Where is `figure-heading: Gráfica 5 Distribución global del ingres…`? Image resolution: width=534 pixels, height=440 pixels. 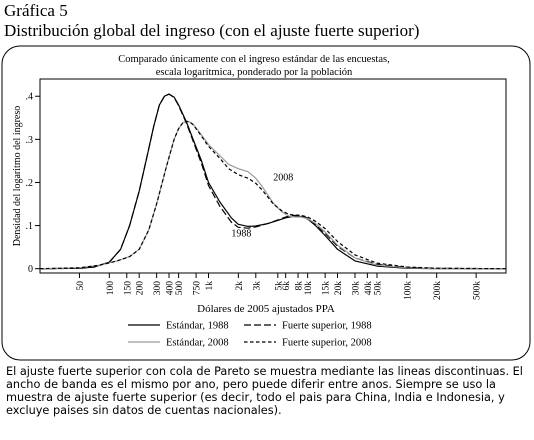 figure-heading: Gráfica 5 Distribución global del ingres… is located at coordinates (211, 21).